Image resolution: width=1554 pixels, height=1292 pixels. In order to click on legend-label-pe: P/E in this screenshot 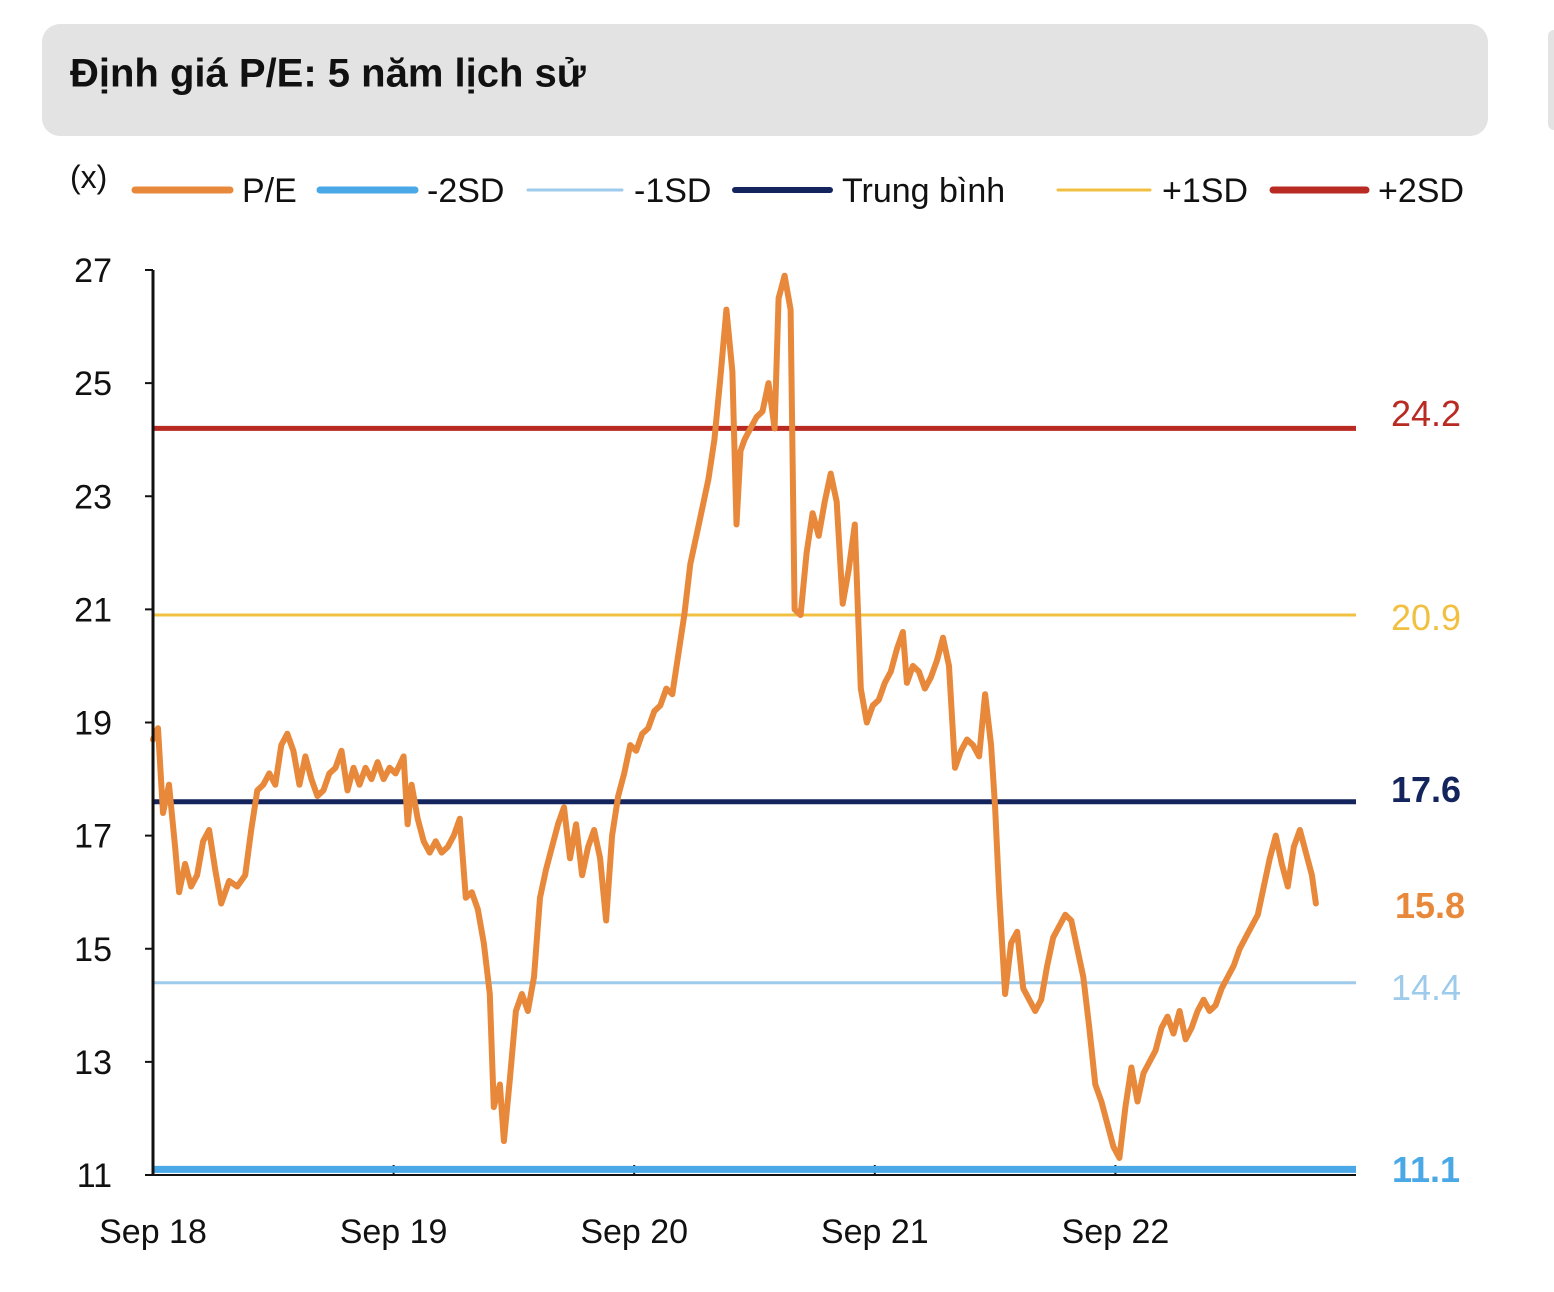, I will do `click(269, 191)`.